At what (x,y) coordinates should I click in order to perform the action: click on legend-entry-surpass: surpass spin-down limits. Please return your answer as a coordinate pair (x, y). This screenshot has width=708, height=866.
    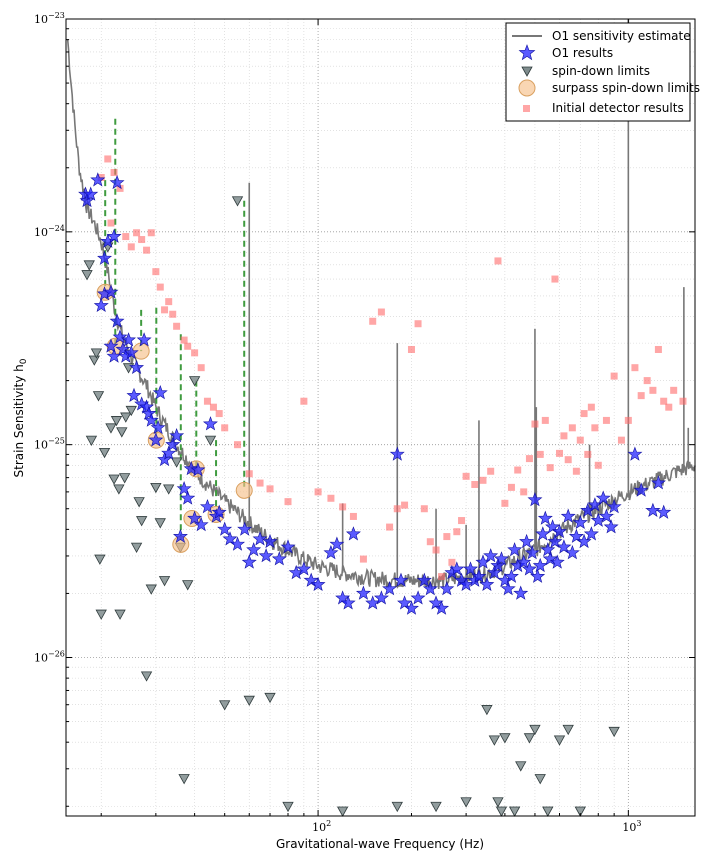
    Looking at the image, I should click on (626, 88).